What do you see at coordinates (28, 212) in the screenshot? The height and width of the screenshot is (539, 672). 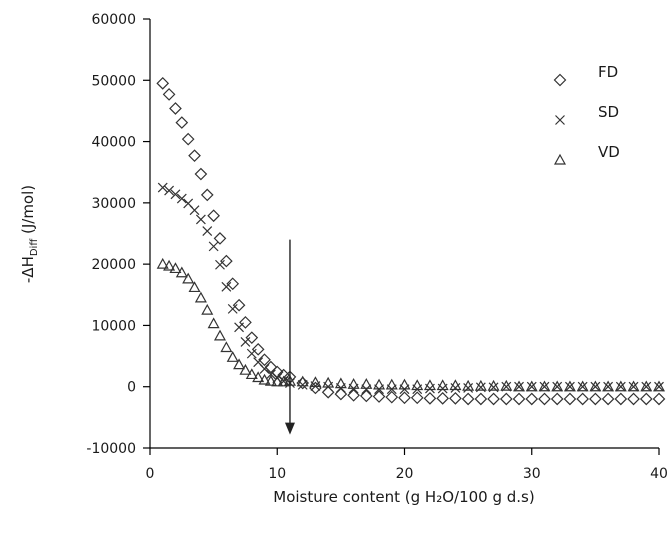 I see `y-axis-title-suffix: (J/mol)` at bounding box center [28, 212].